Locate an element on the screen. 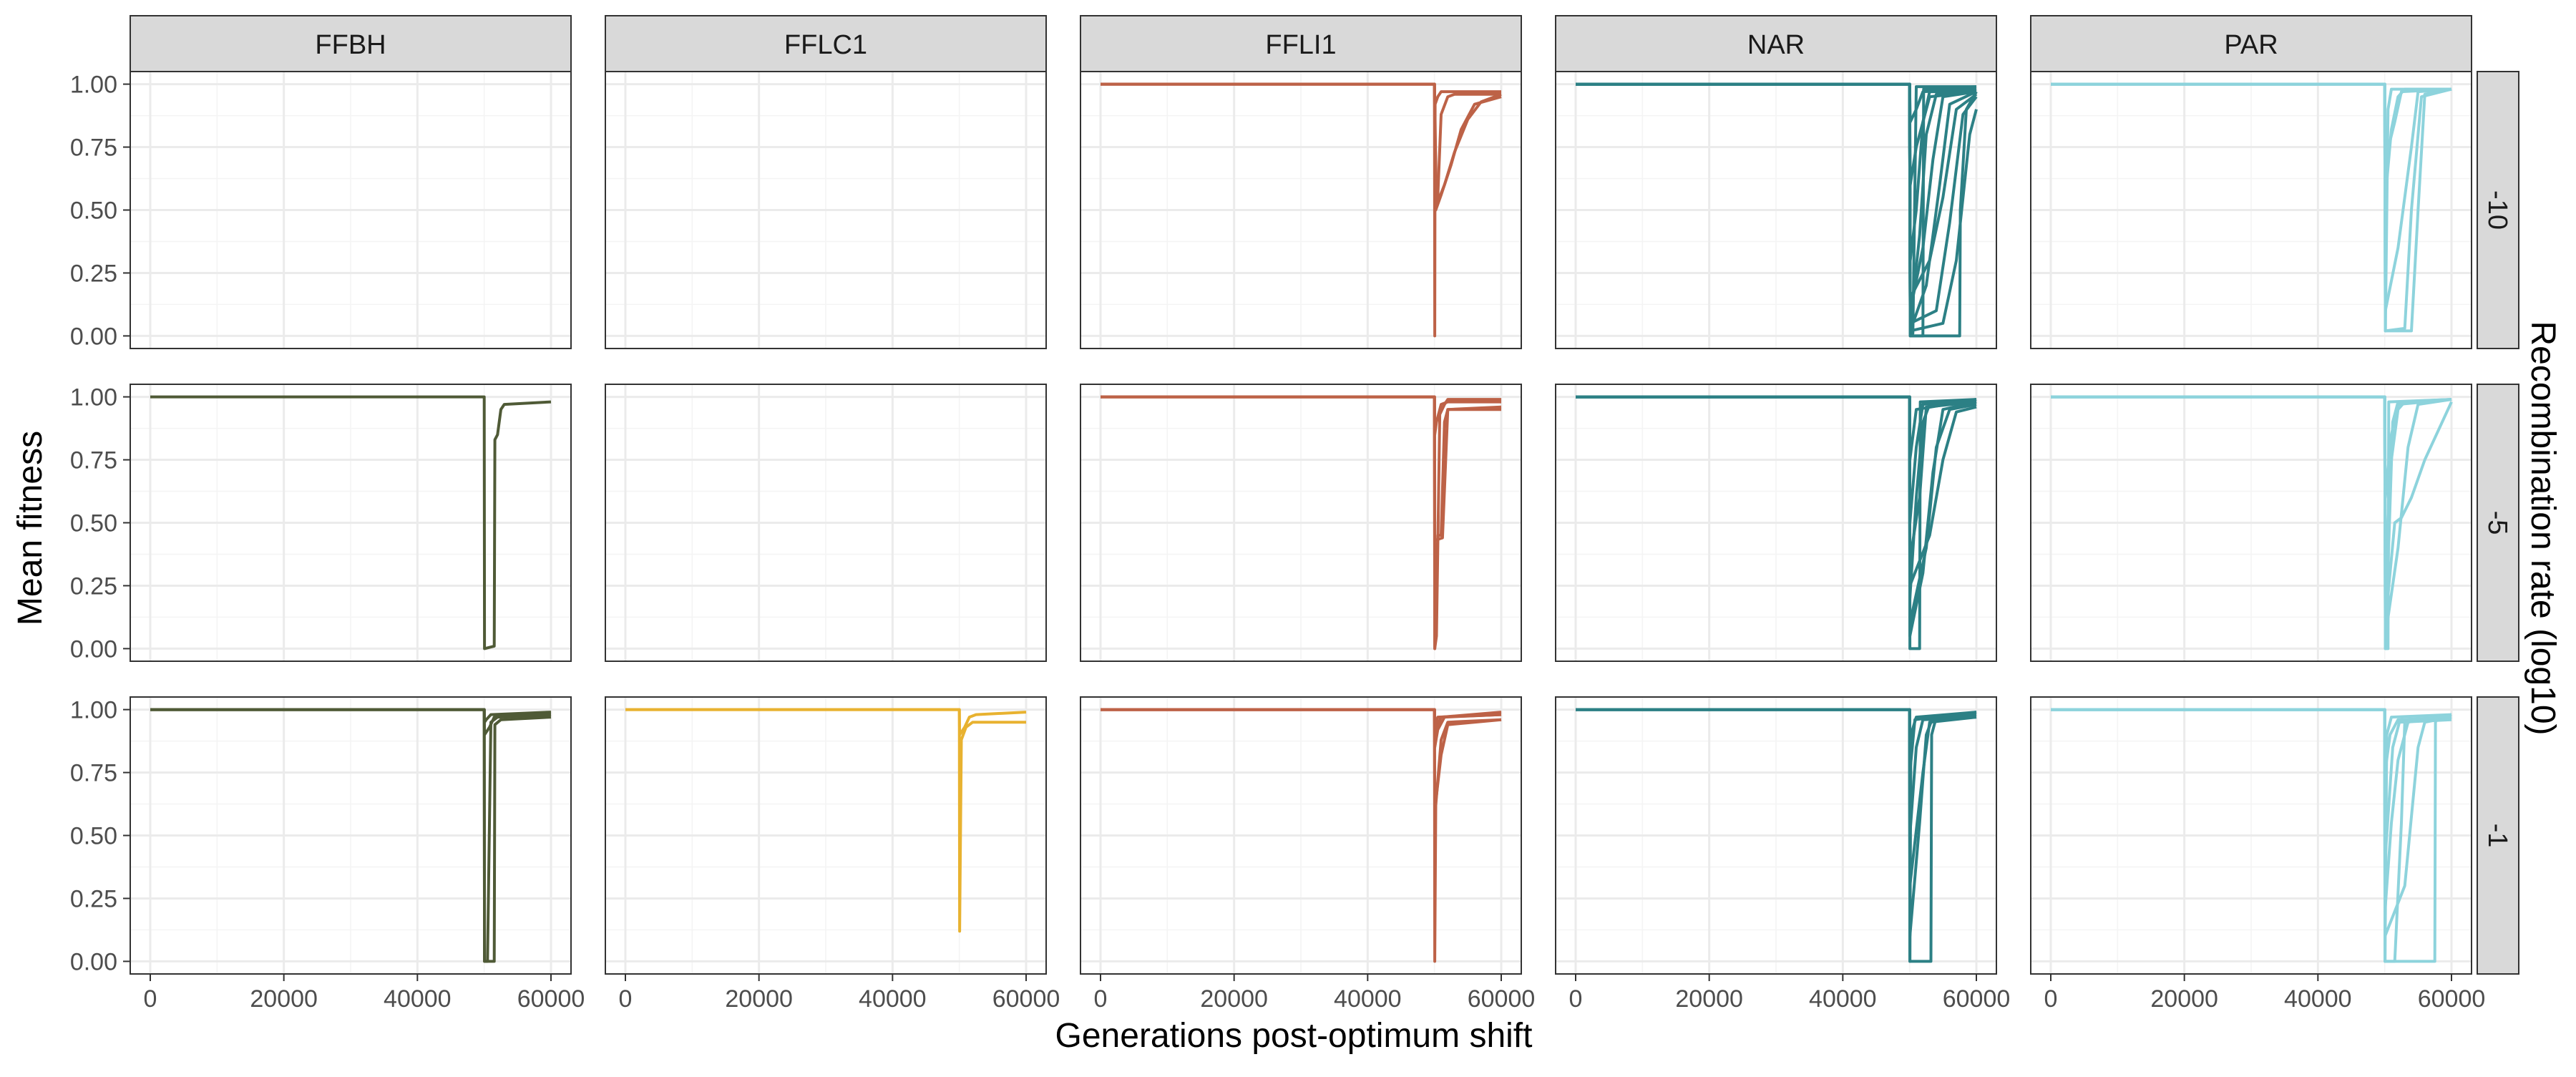  x-axis-title: Generations post-optimum shift is located at coordinates (1294, 1036).